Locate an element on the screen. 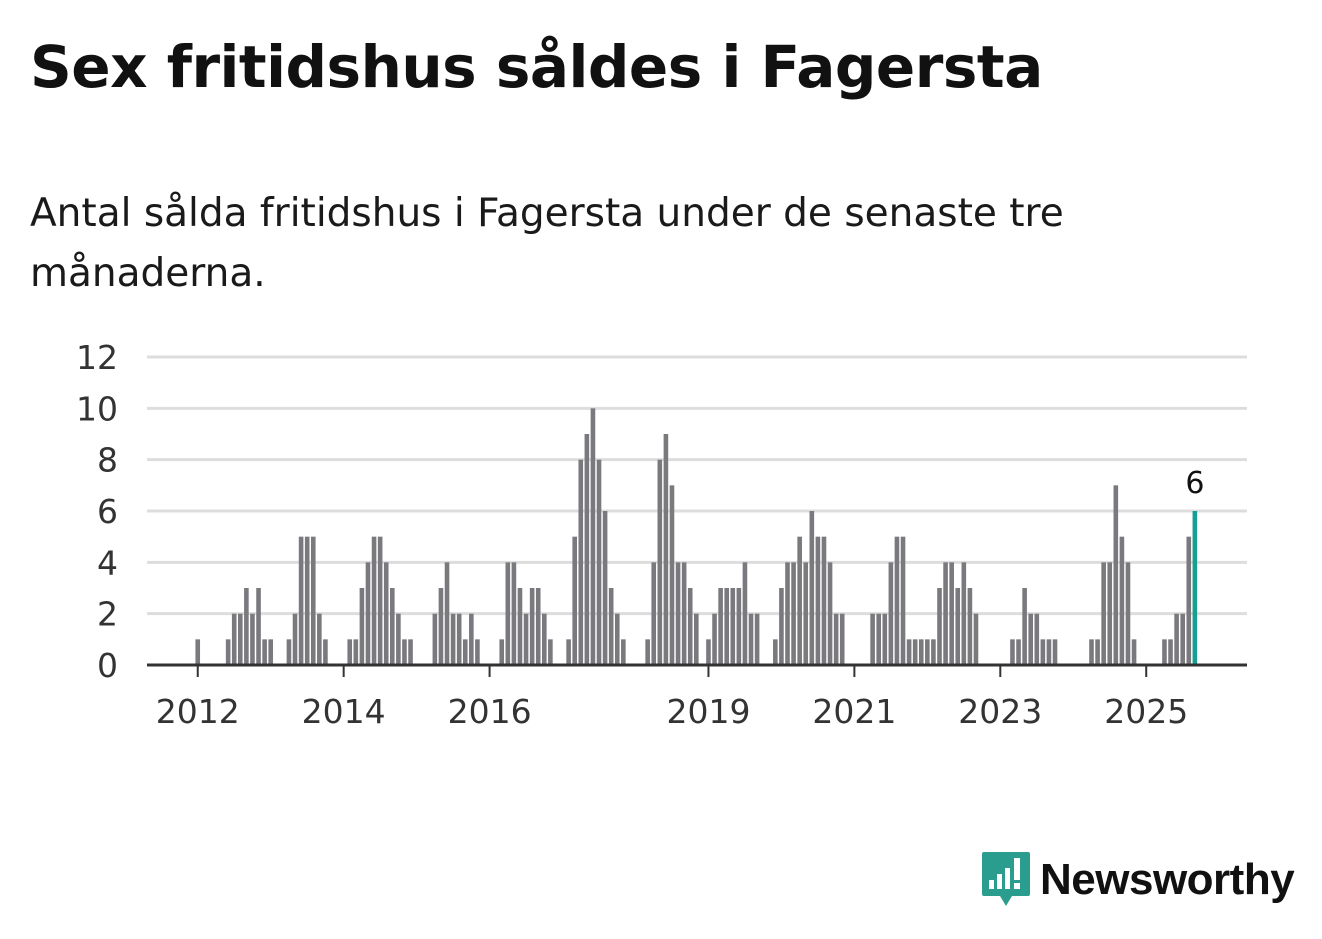  x-tick-label-2012: 2012 is located at coordinates (198, 711).